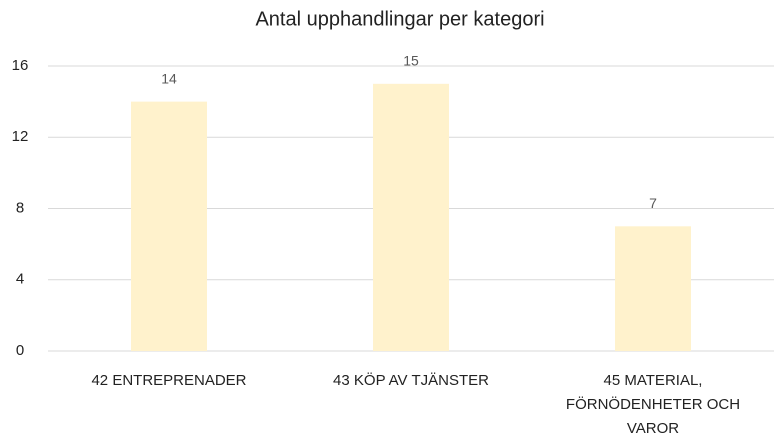 The width and height of the screenshot is (774, 443). I want to click on chart-title: Antal upphandlingar per kategori, so click(399, 19).